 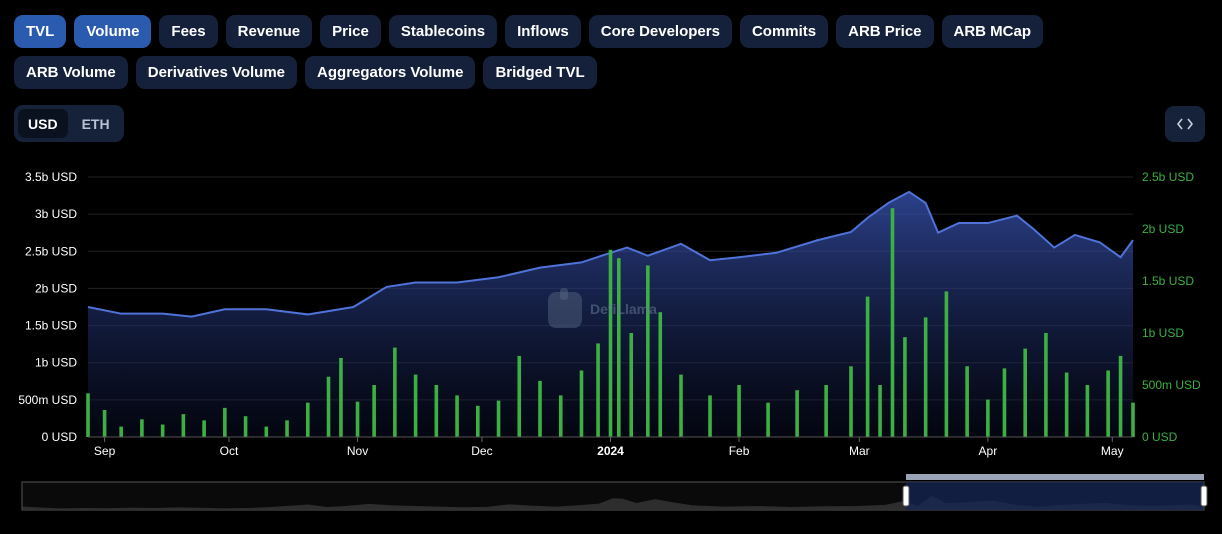 I want to click on brush-right-handle, so click(x=1204, y=496).